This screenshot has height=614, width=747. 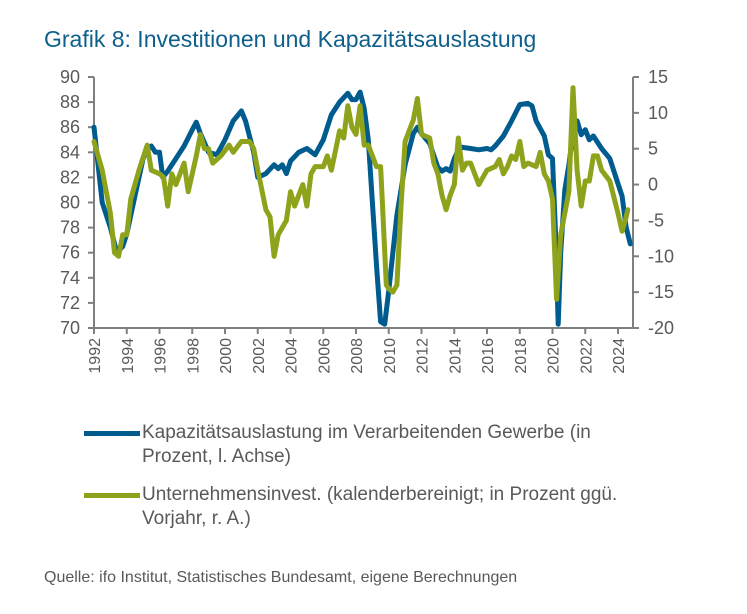 What do you see at coordinates (661, 292) in the screenshot?
I see `right-tick-label: -15` at bounding box center [661, 292].